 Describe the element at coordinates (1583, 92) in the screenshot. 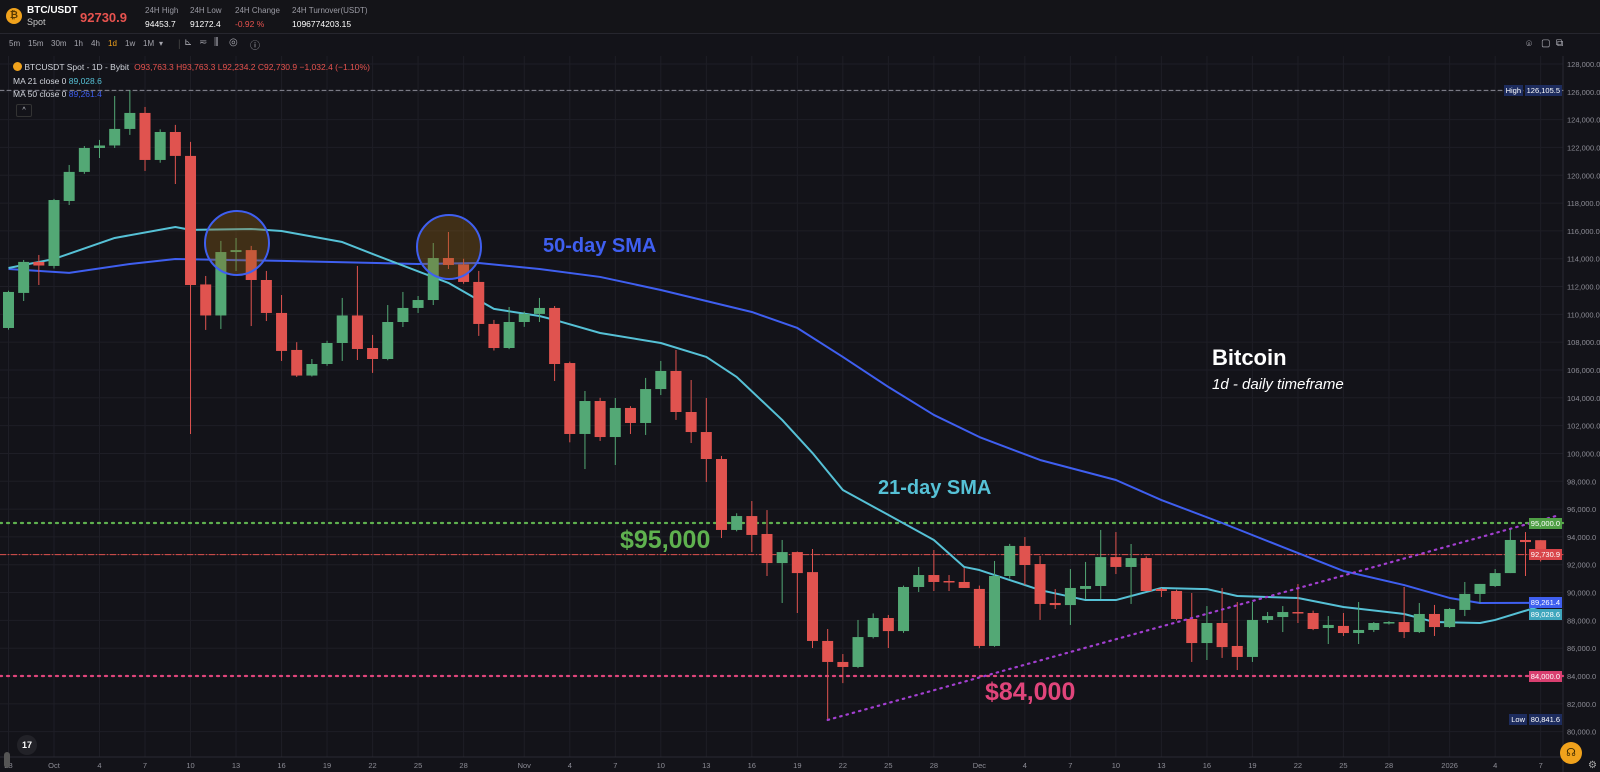

I see `y-tick-label: 126,000.0` at that location.